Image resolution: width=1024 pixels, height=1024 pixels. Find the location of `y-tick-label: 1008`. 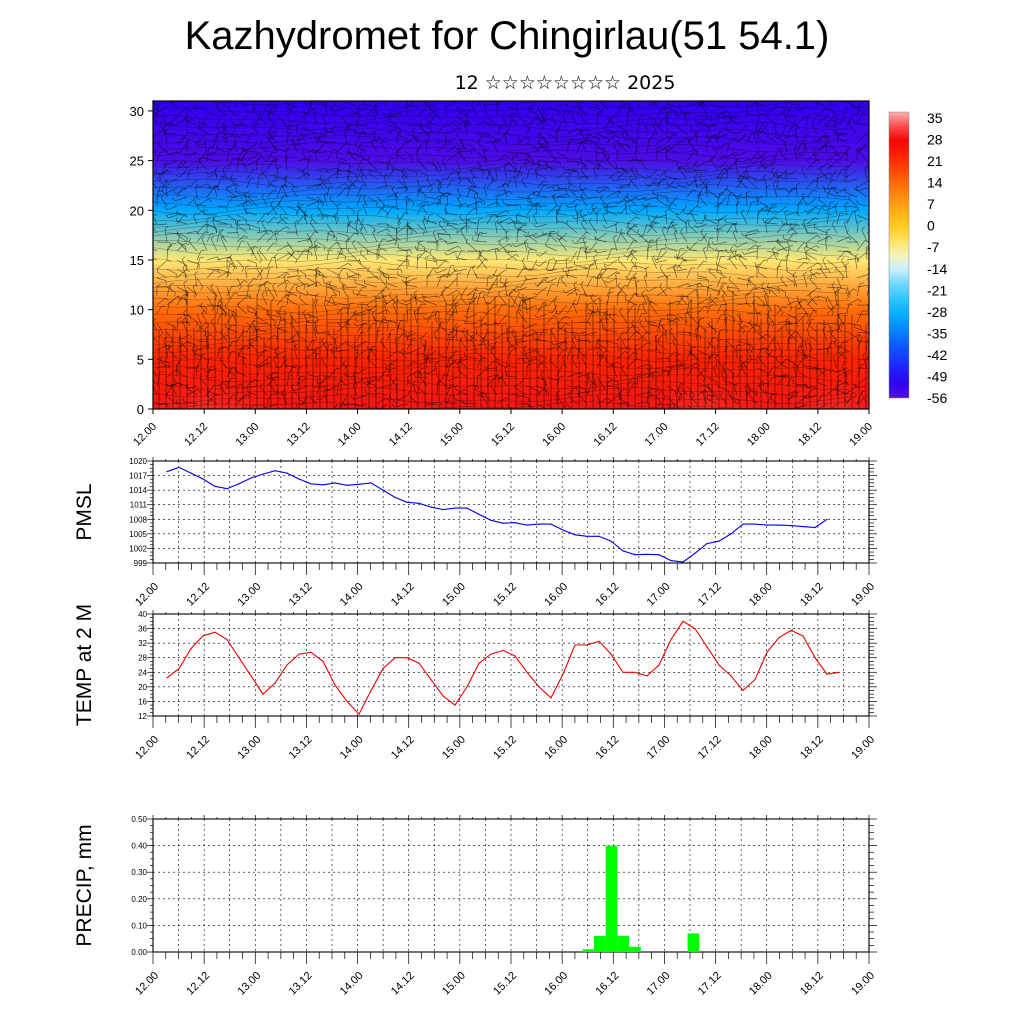

y-tick-label: 1008 is located at coordinates (138, 519).